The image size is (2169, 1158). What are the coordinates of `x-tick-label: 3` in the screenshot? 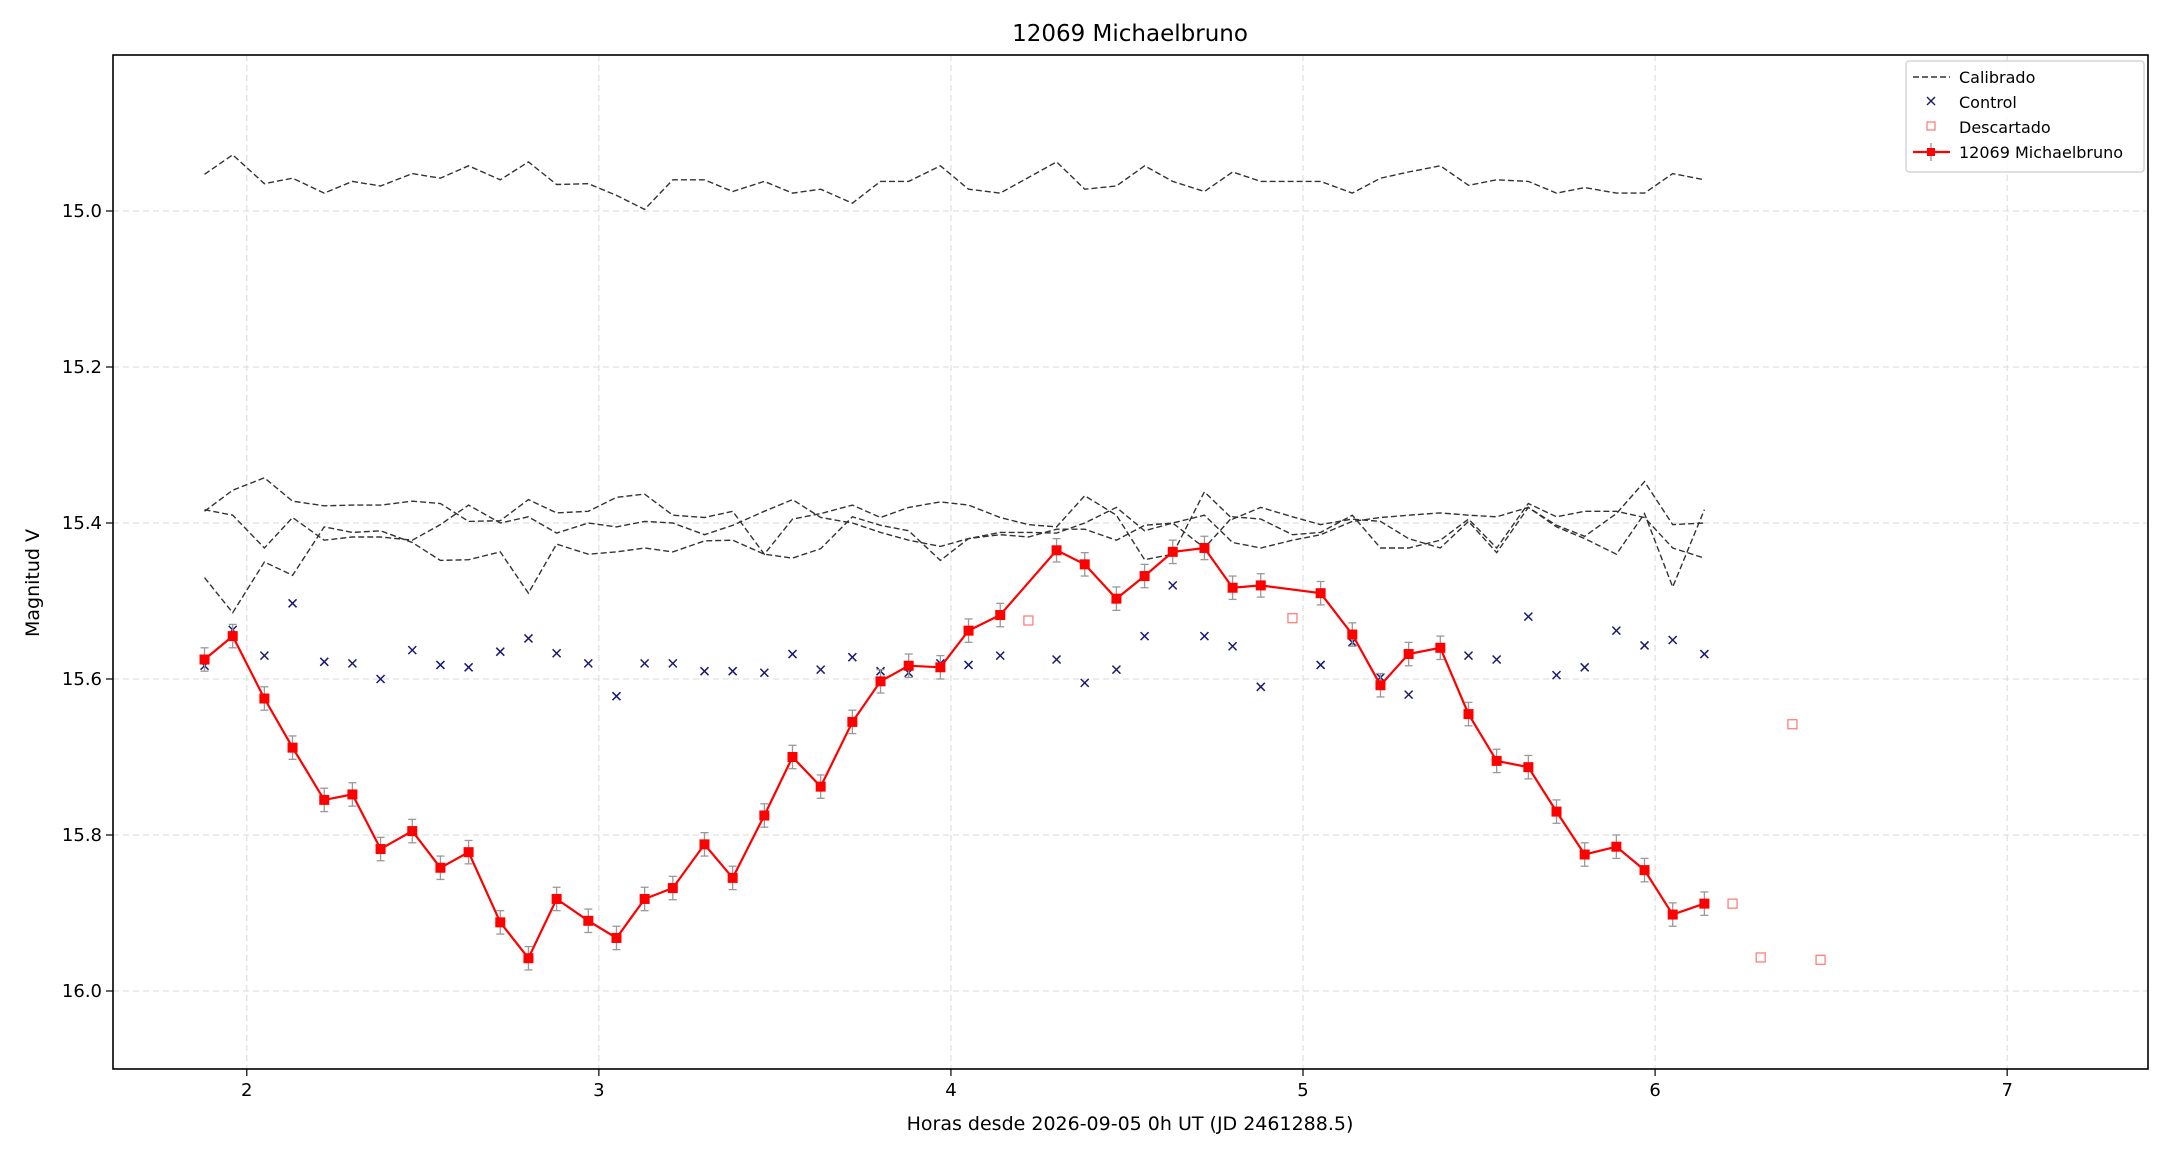 It's located at (598, 1090).